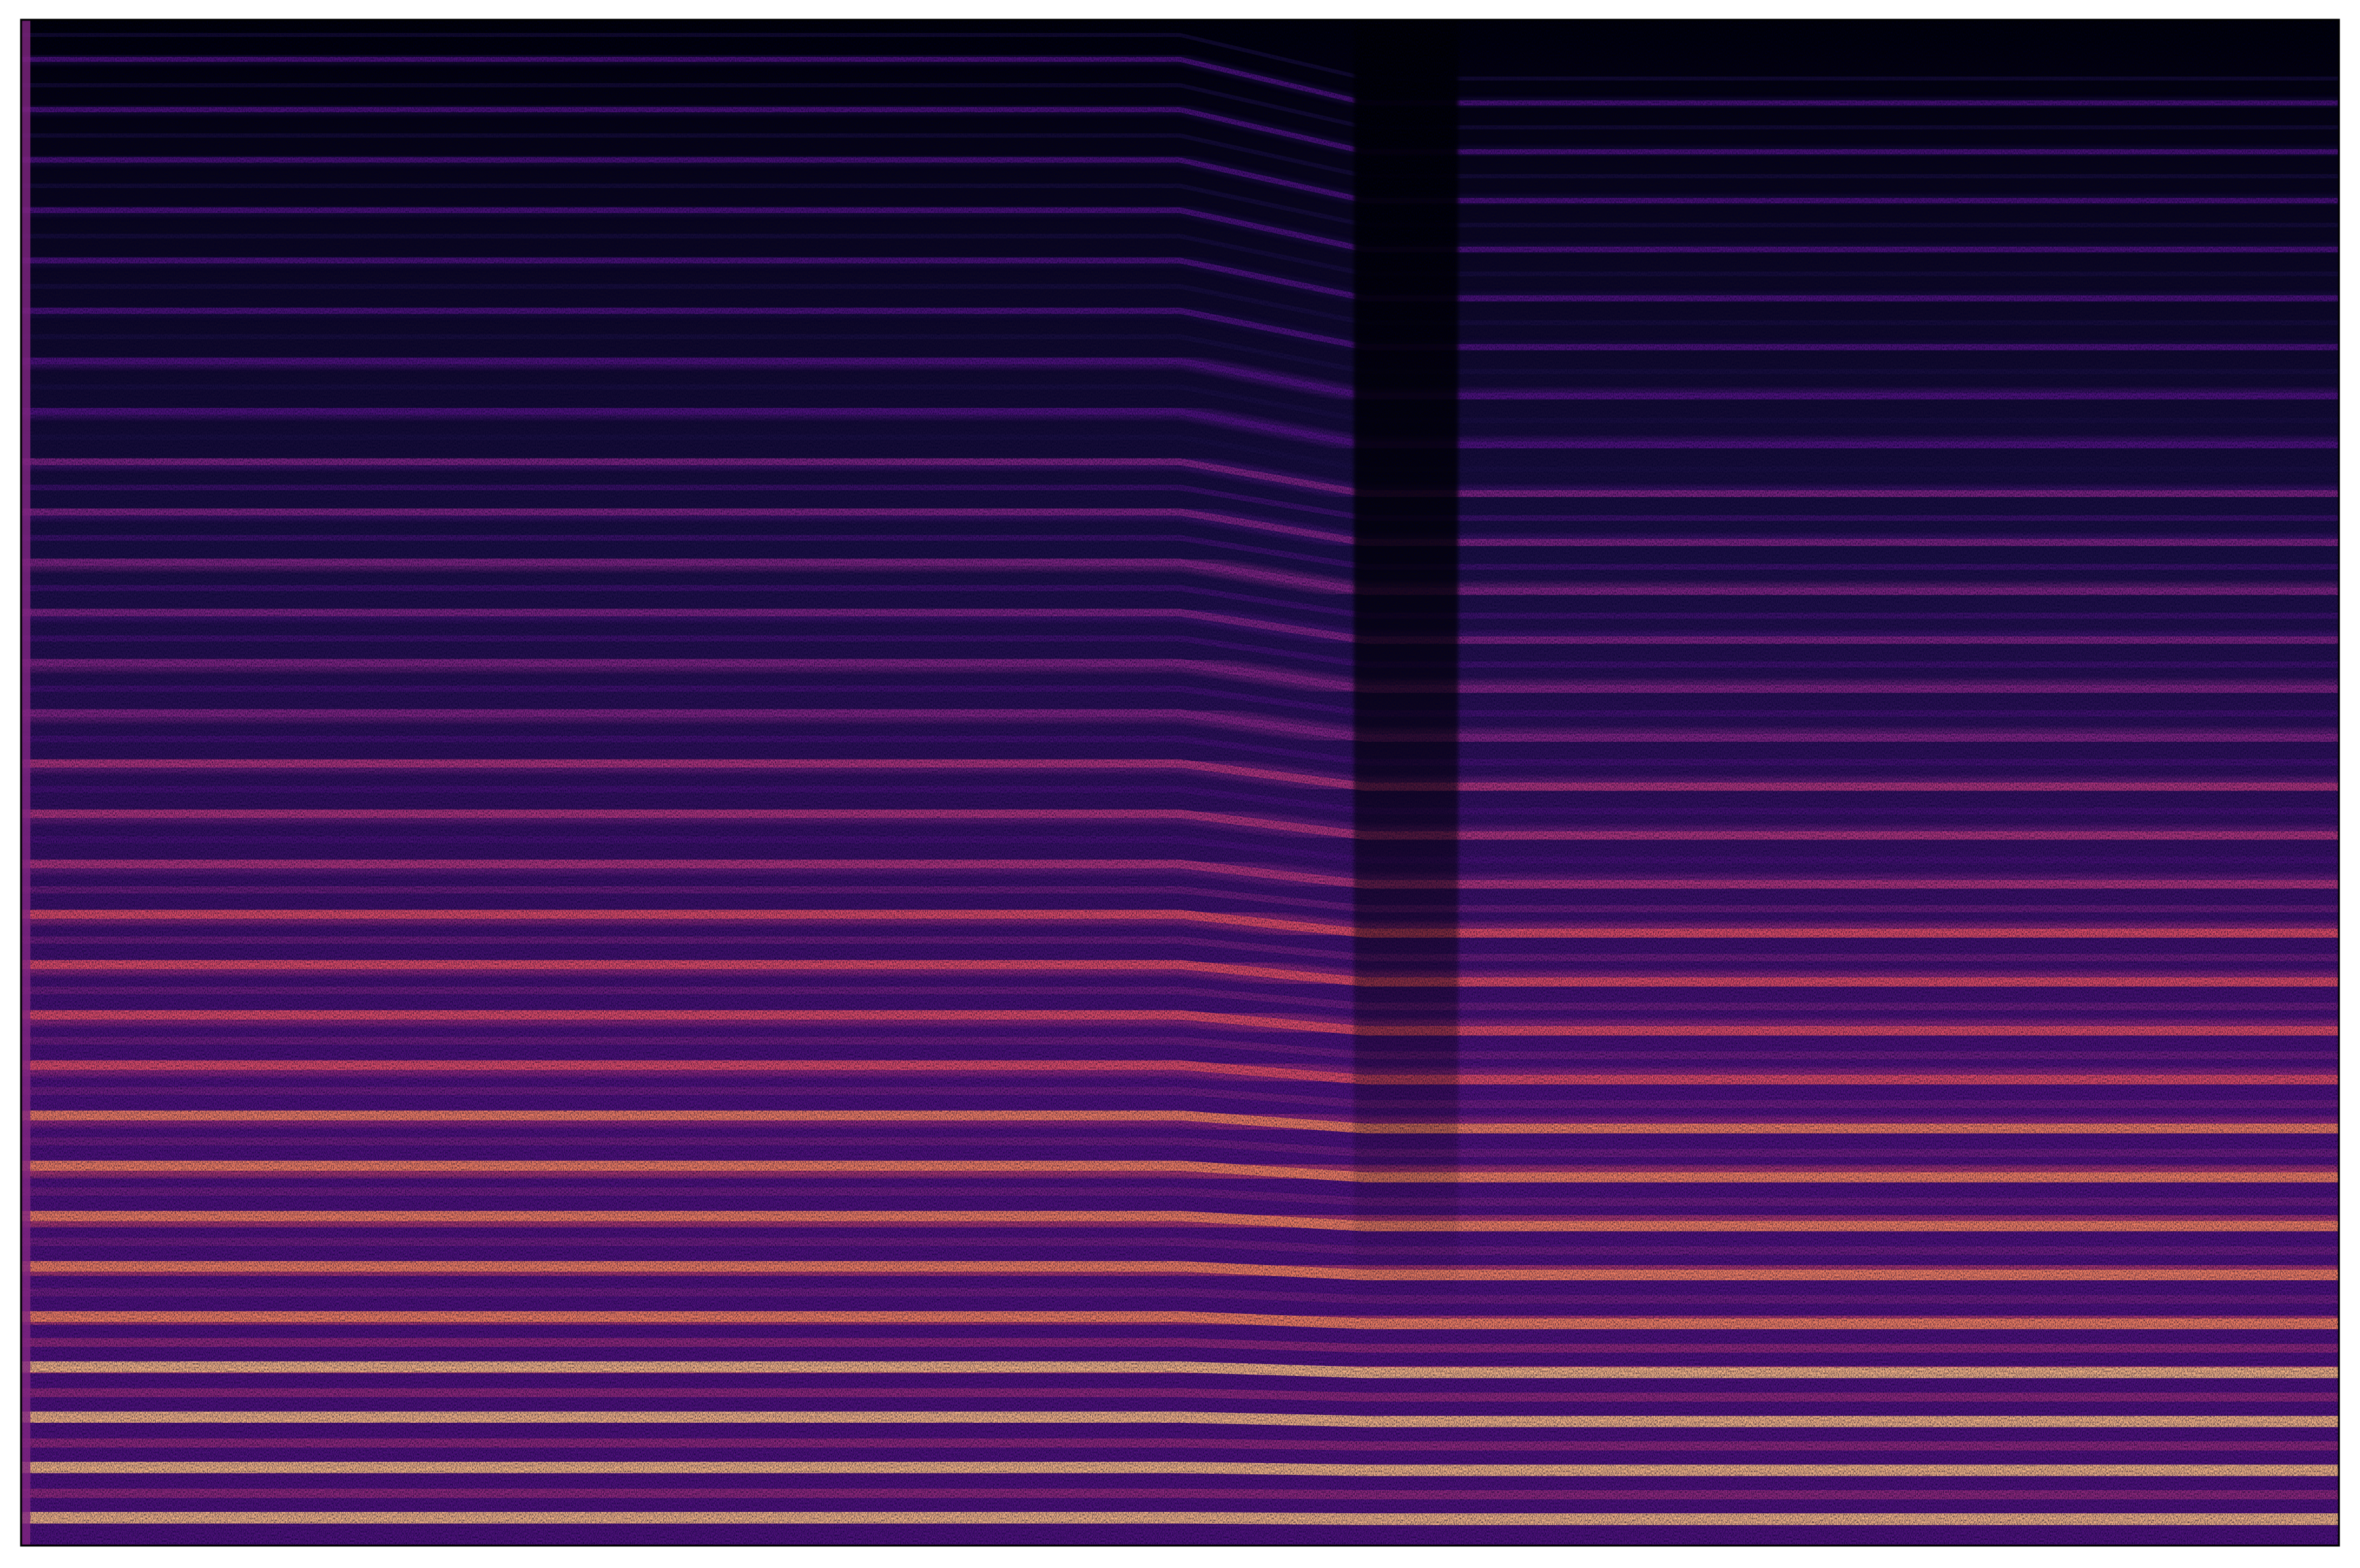 The height and width of the screenshot is (1568, 2360). Describe the element at coordinates (25, 783) in the screenshot. I see `edge-column` at that location.